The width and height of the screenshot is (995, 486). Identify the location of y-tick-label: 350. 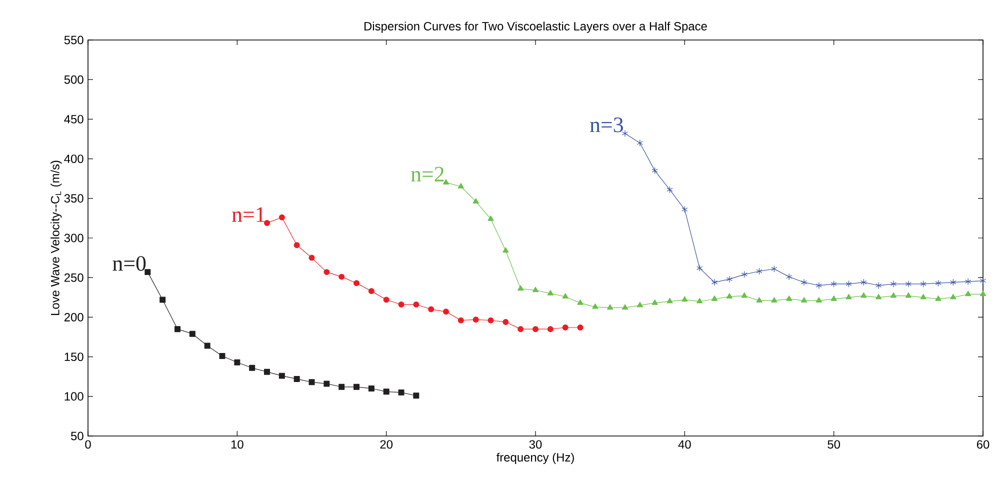
(74, 198).